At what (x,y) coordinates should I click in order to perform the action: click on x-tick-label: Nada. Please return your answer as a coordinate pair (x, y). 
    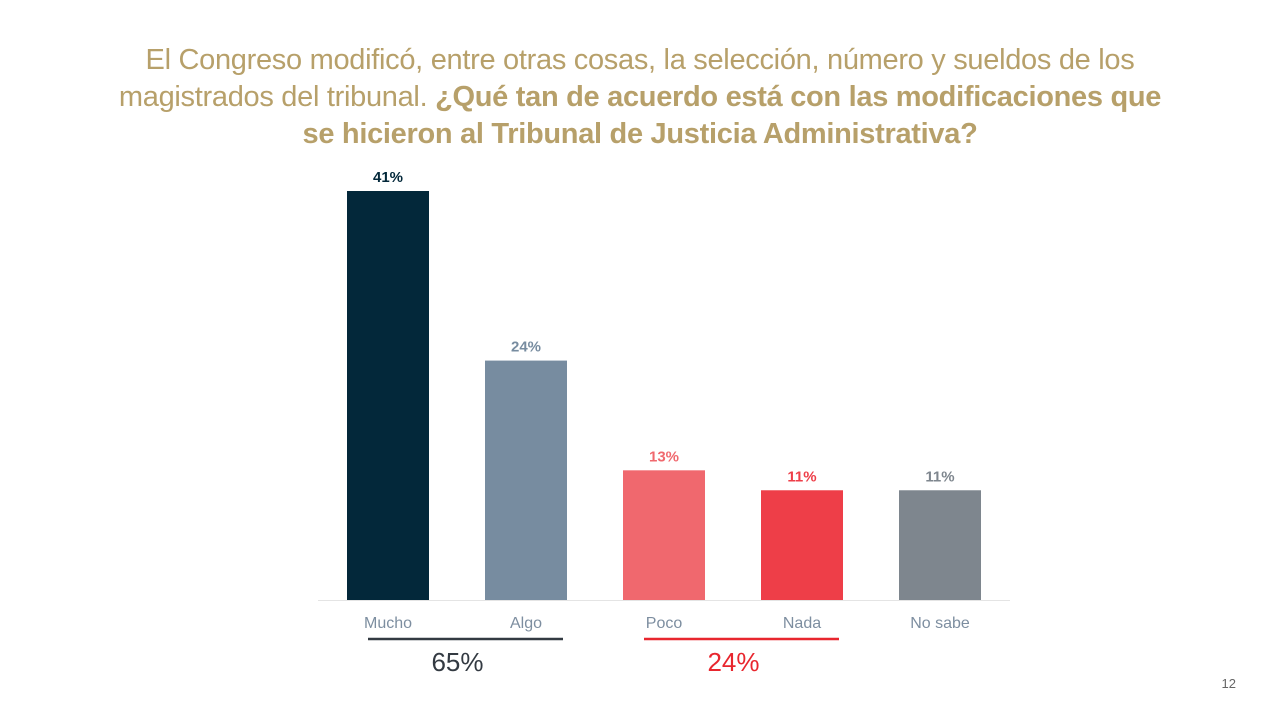
    Looking at the image, I should click on (802, 623).